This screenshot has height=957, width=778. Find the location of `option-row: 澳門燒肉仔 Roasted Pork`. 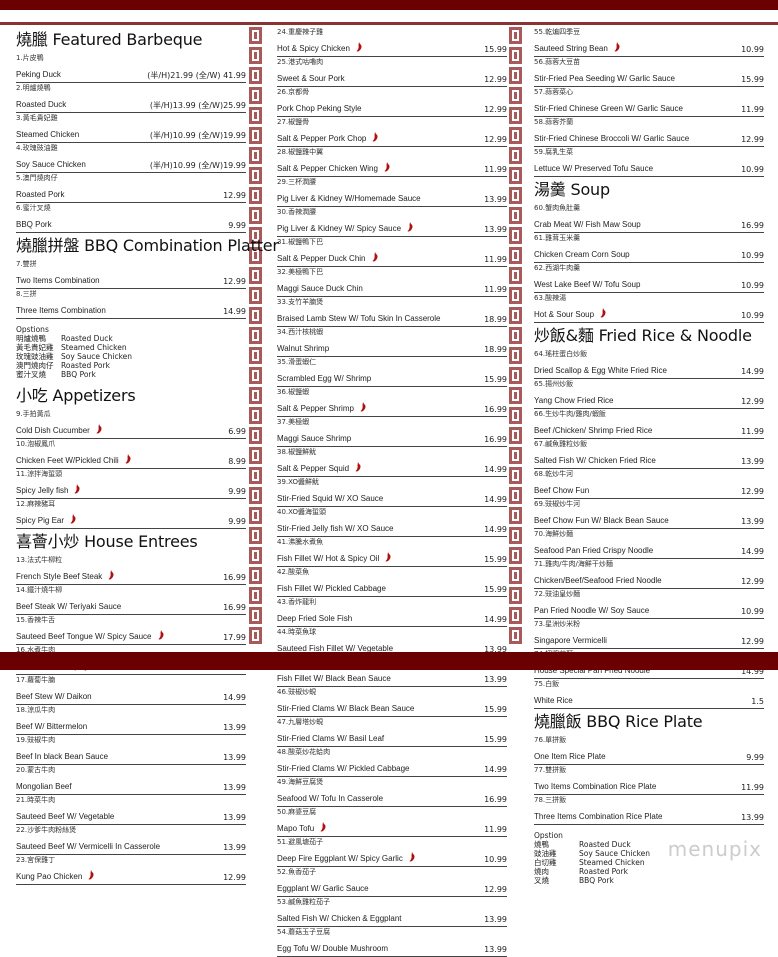

option-row: 澳門燒肉仔 Roasted Pork is located at coordinates (131, 365).